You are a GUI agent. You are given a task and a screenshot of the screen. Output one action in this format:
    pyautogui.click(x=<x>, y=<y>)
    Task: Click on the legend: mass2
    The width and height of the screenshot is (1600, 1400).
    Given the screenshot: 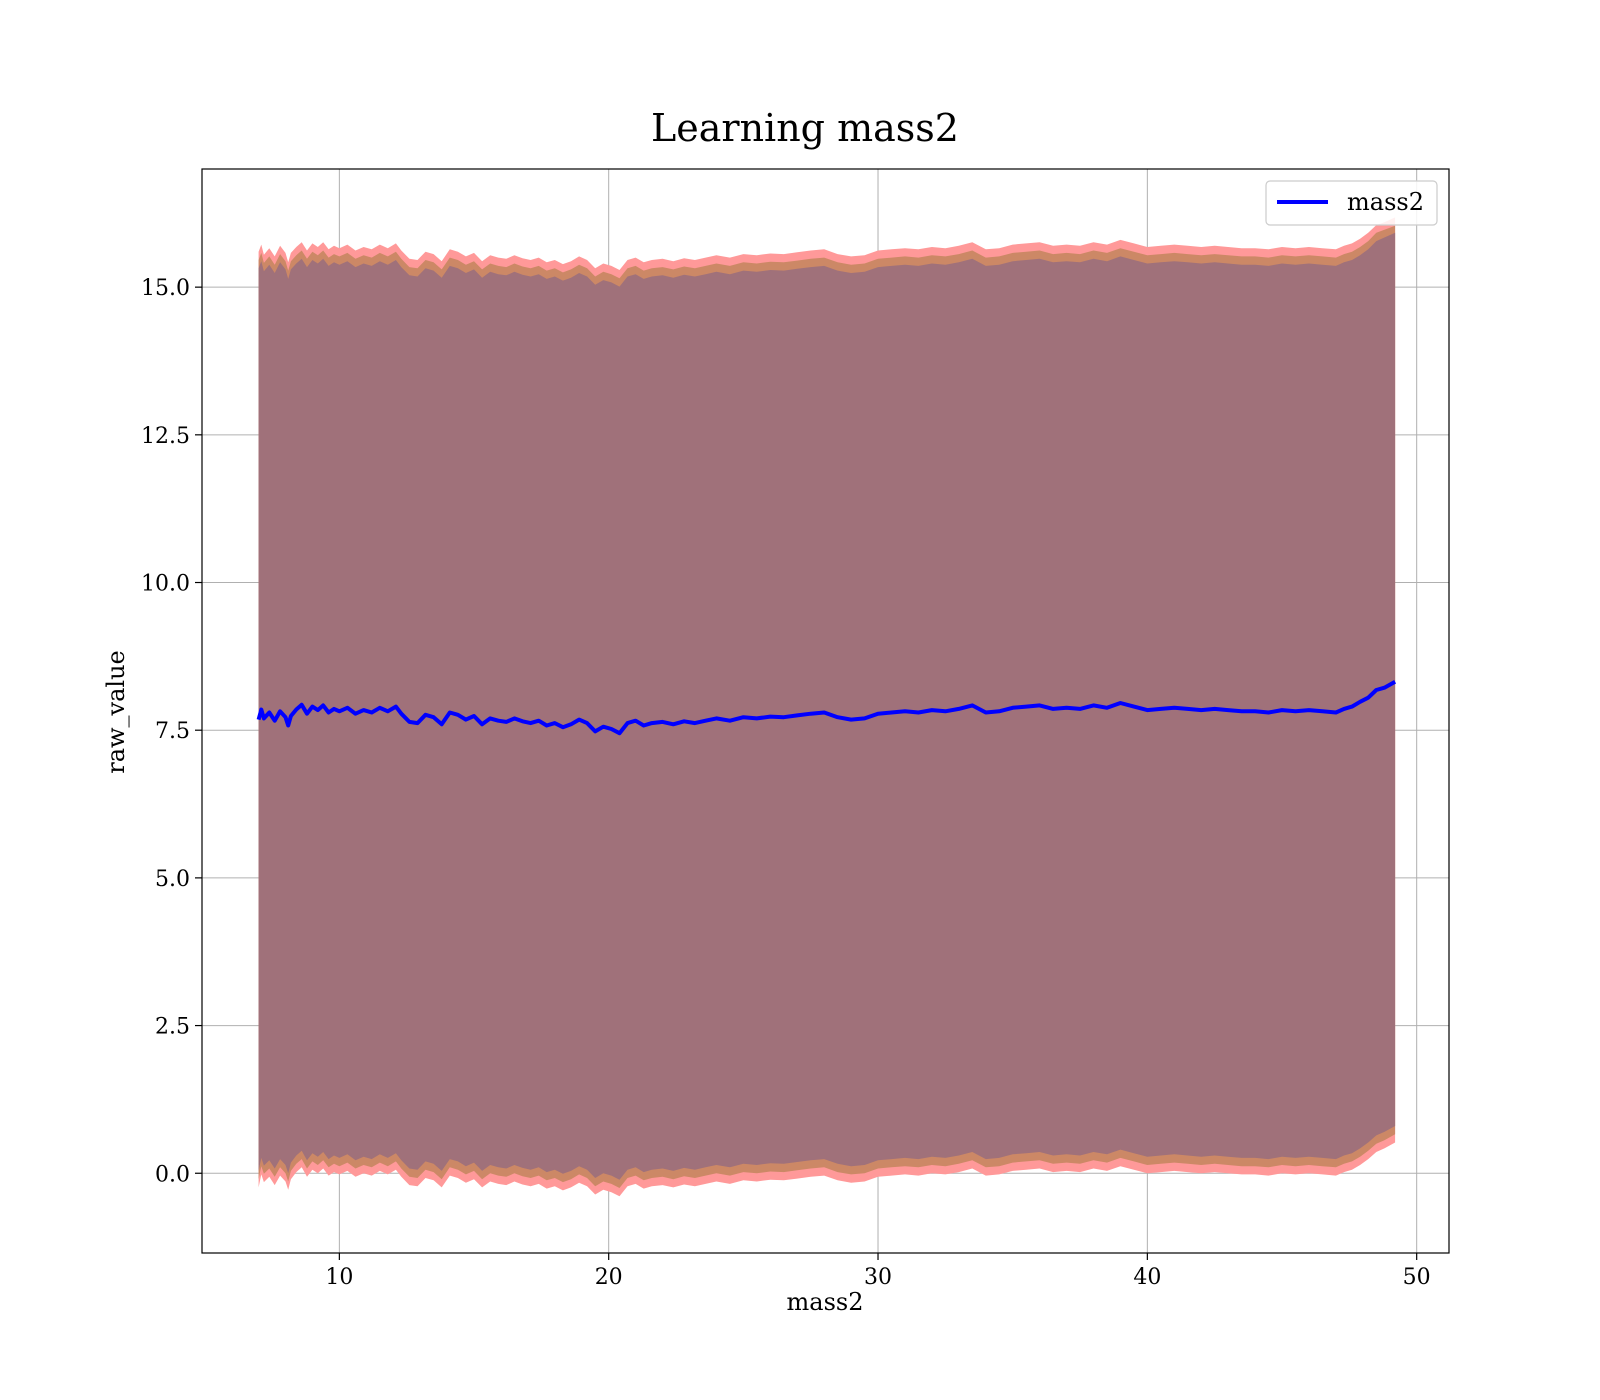 What is the action you would take?
    pyautogui.click(x=1351, y=203)
    